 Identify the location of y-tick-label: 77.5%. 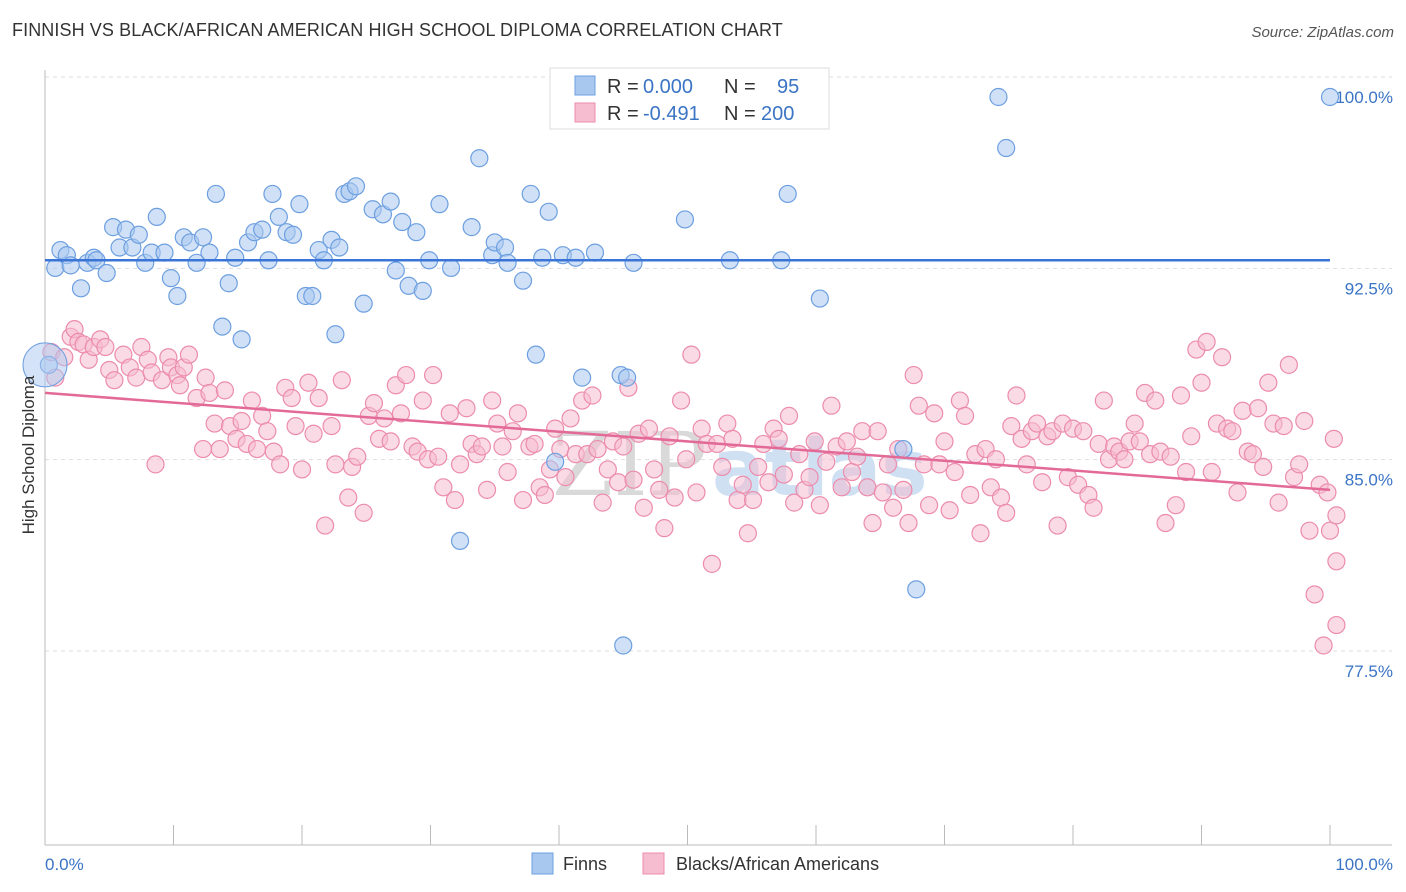
(1369, 671).